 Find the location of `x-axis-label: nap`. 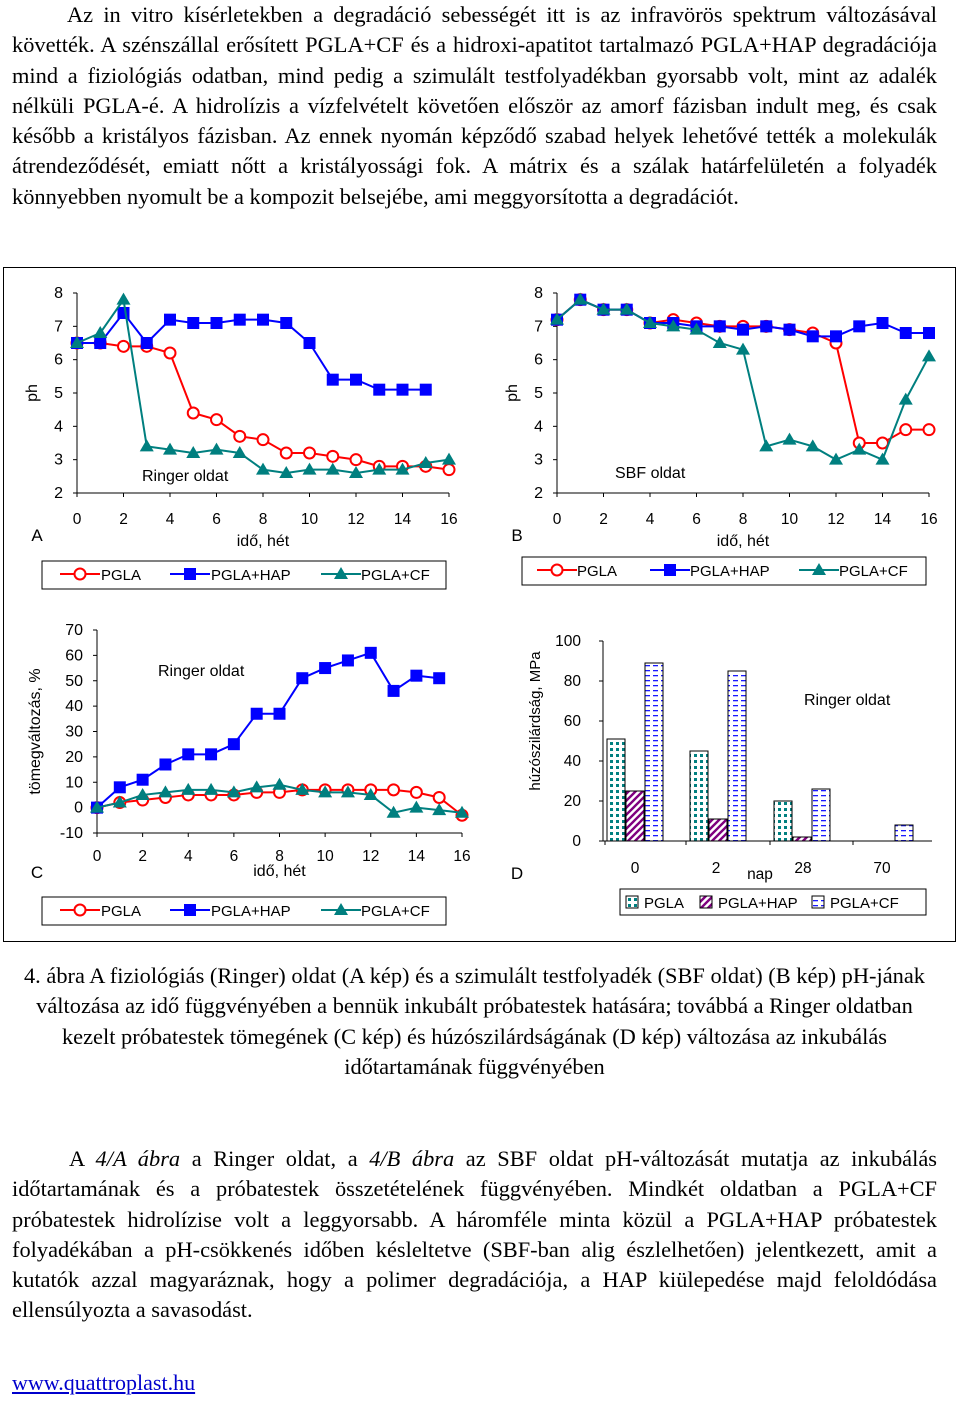

x-axis-label: nap is located at coordinates (760, 874).